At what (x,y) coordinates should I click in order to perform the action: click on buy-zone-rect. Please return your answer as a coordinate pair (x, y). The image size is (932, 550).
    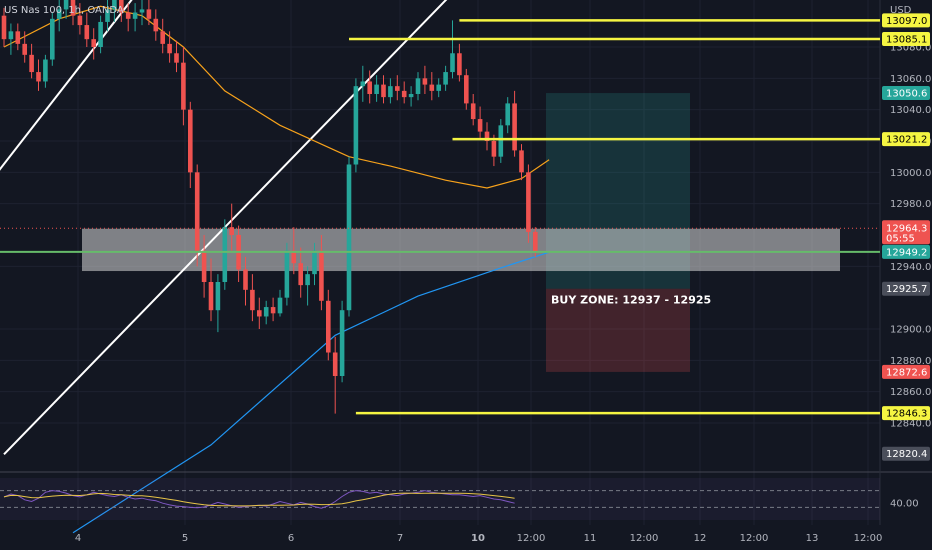
    Looking at the image, I should click on (461, 250).